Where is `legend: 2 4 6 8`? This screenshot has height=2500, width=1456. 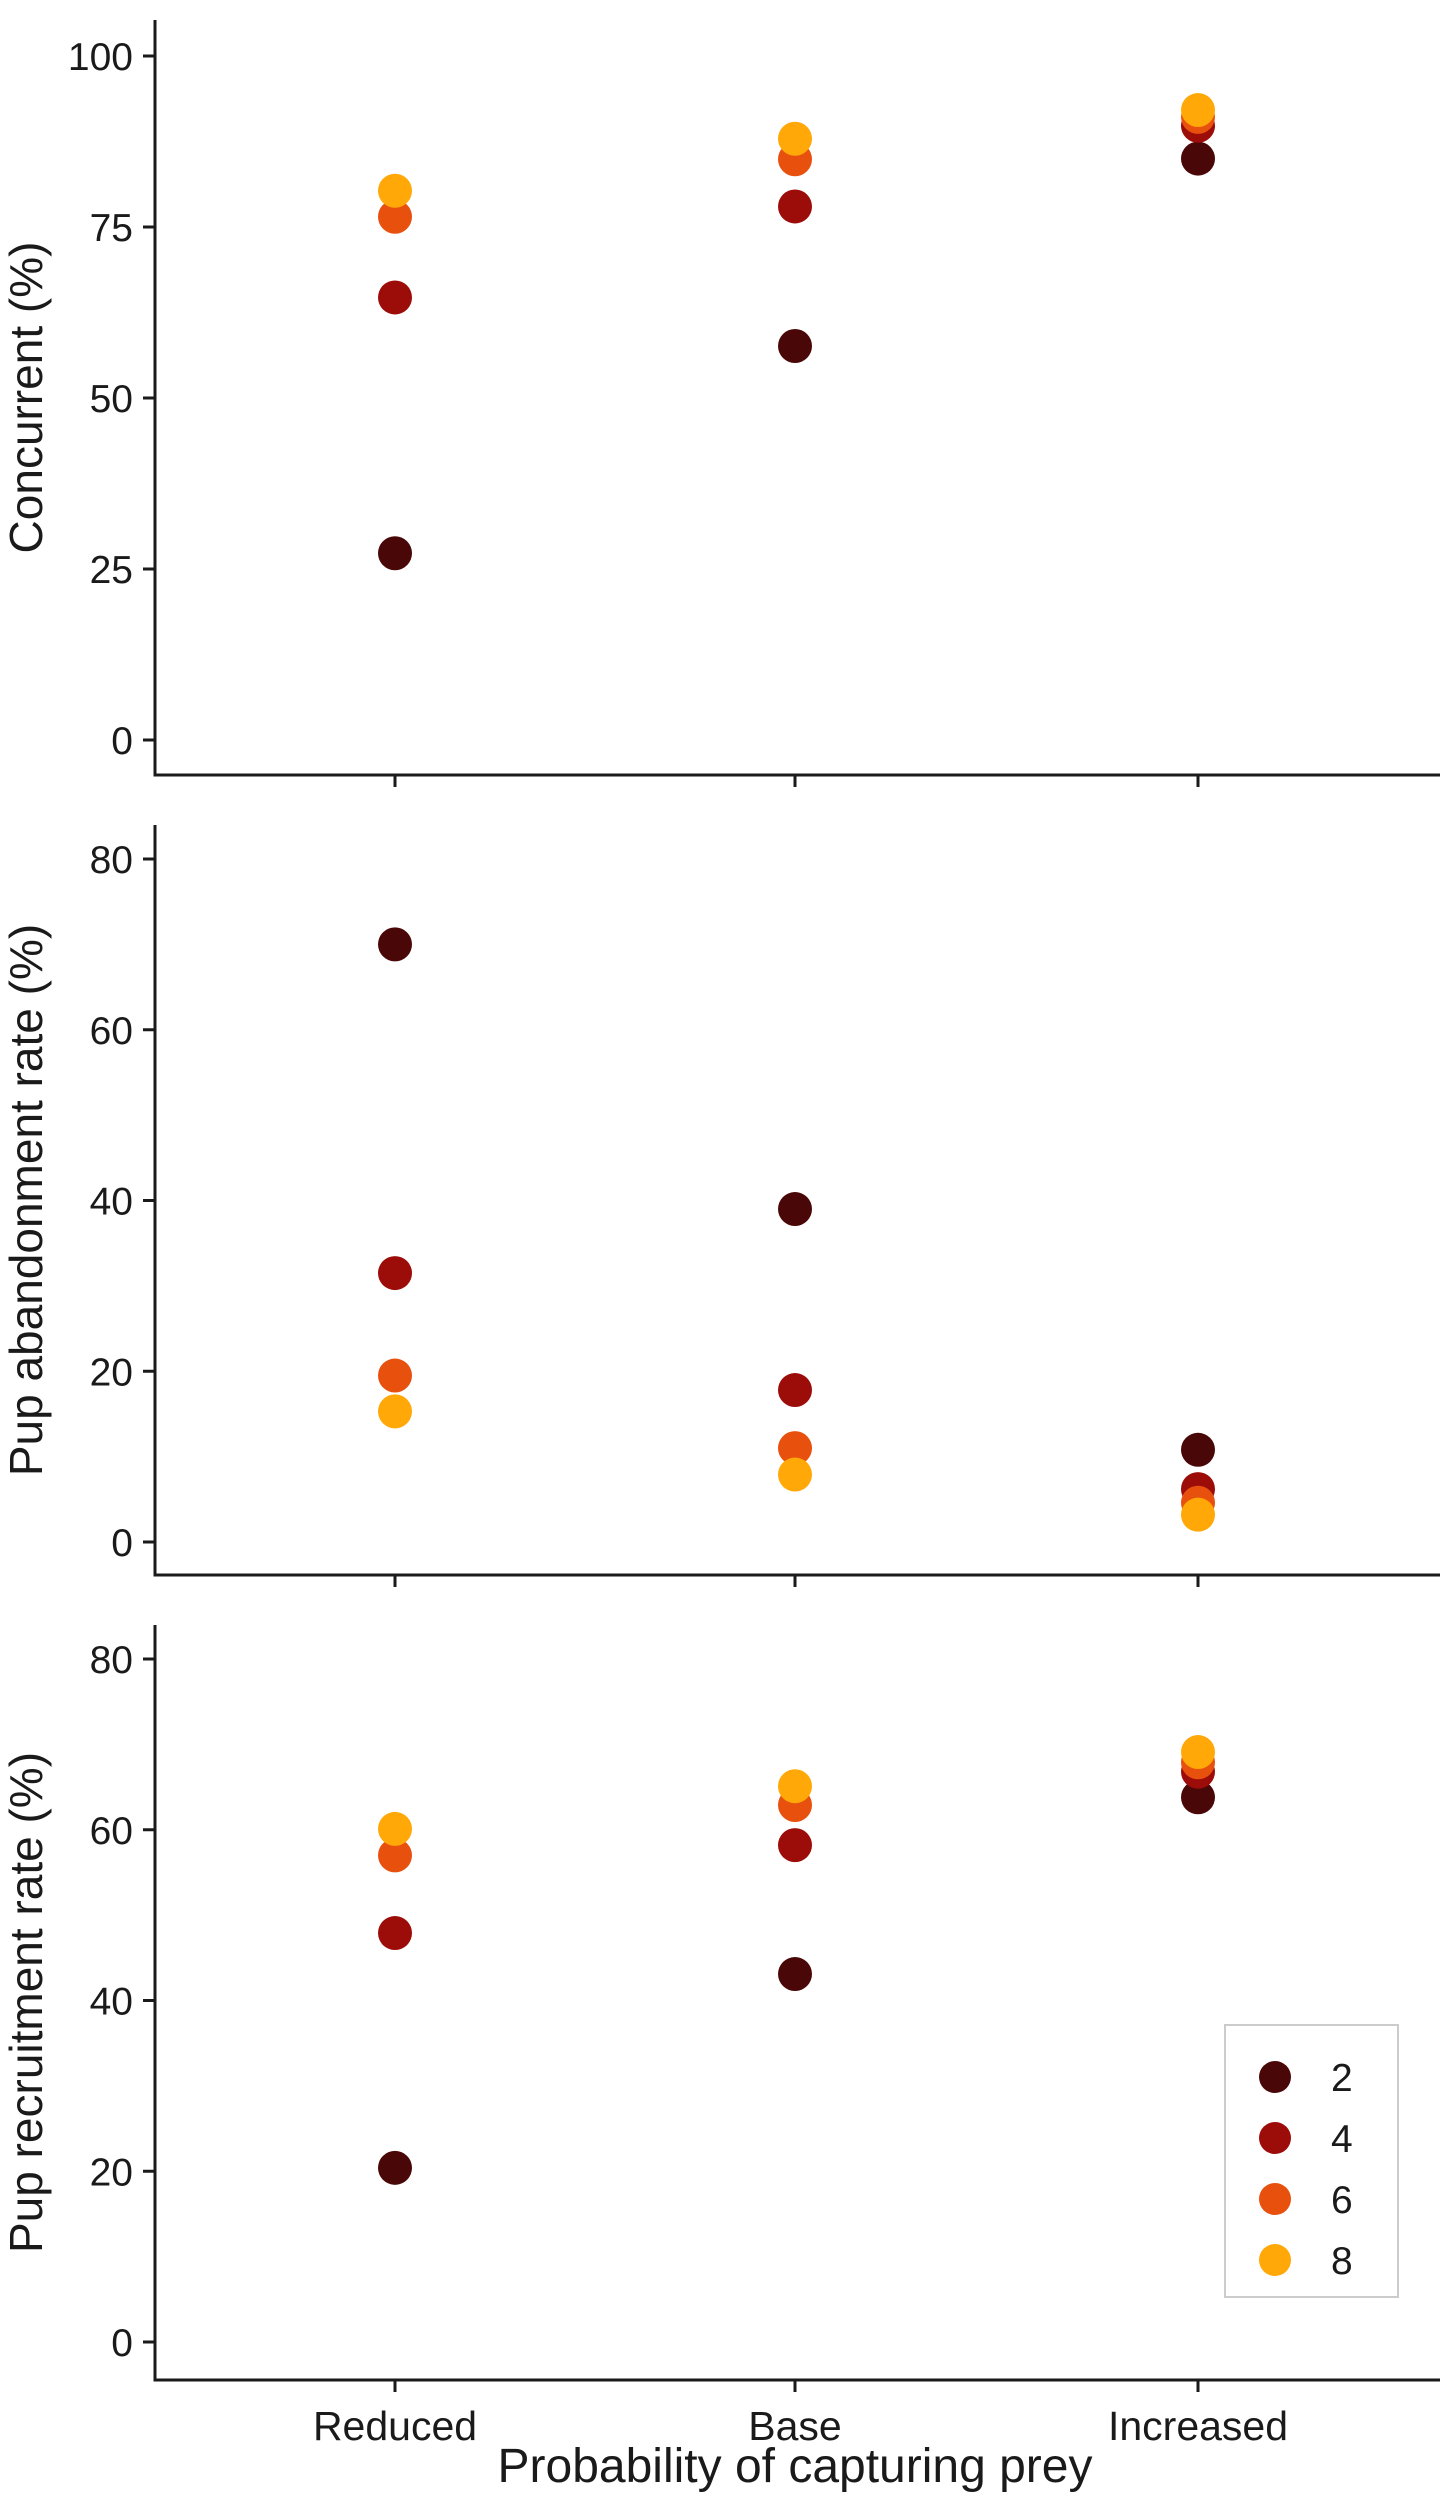
legend: 2 4 6 8 is located at coordinates (1311, 2161).